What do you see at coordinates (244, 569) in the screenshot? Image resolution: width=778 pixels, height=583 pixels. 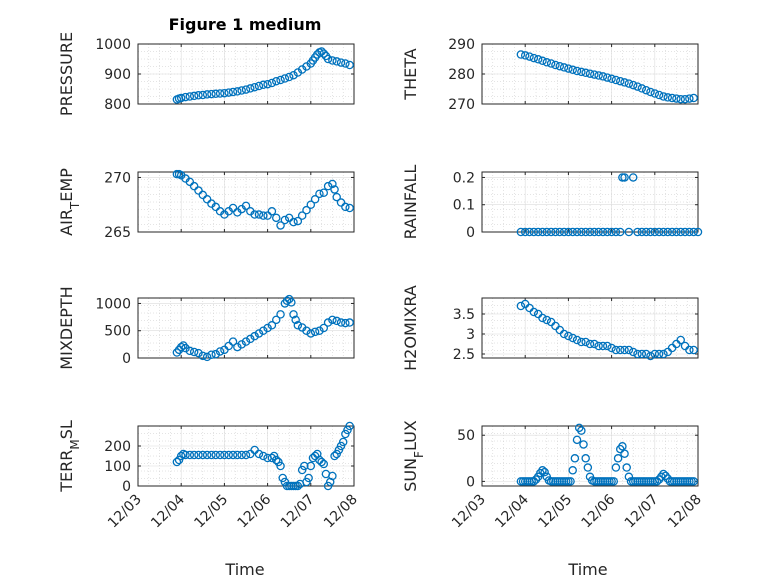 I see `x-axis-label-left: Time` at bounding box center [244, 569].